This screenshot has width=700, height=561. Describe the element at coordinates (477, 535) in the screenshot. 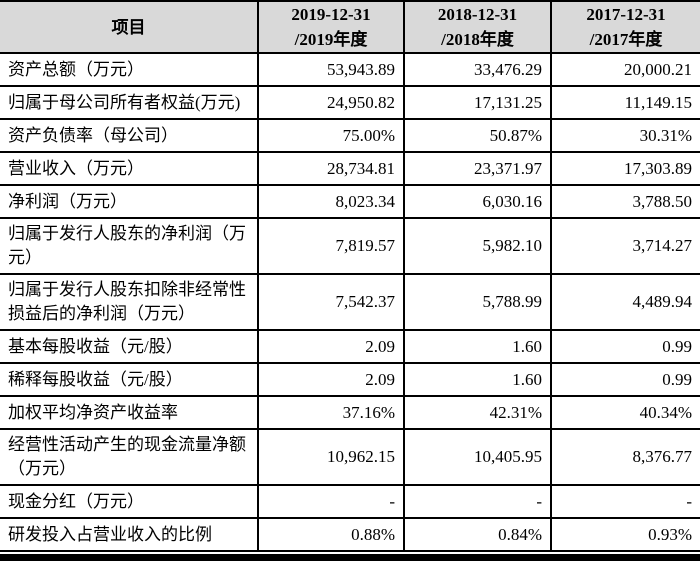

I see `row-value-2018: 0.84%` at that location.